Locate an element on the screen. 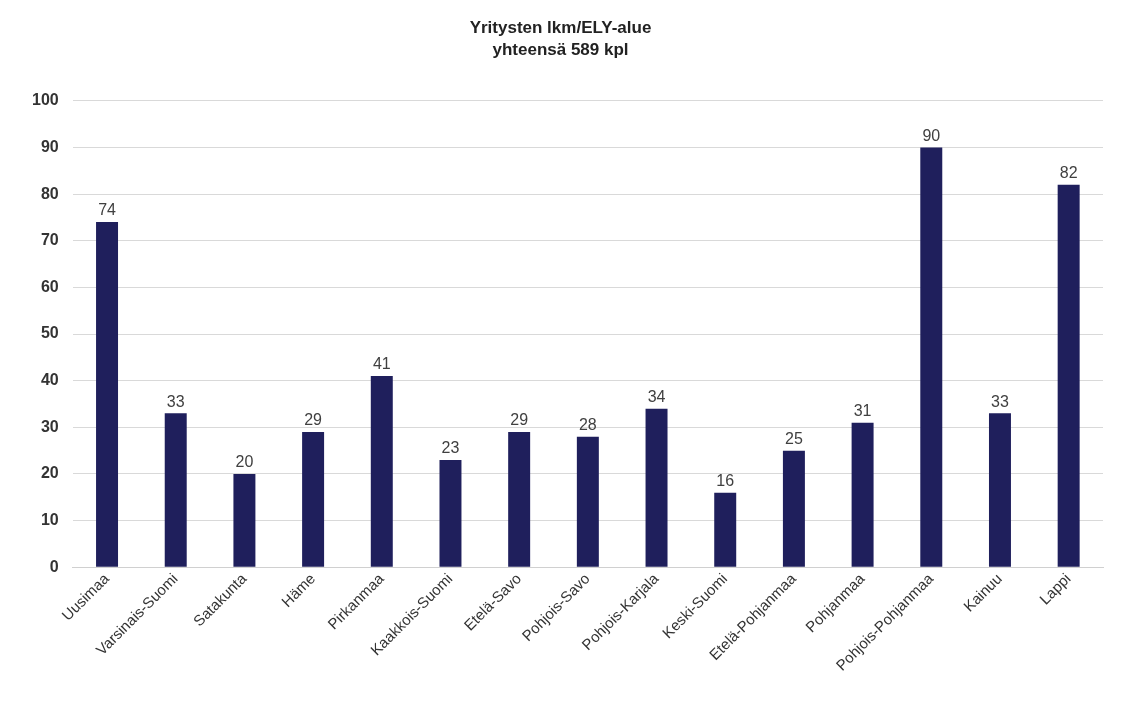  data-label: 74 is located at coordinates (107, 210).